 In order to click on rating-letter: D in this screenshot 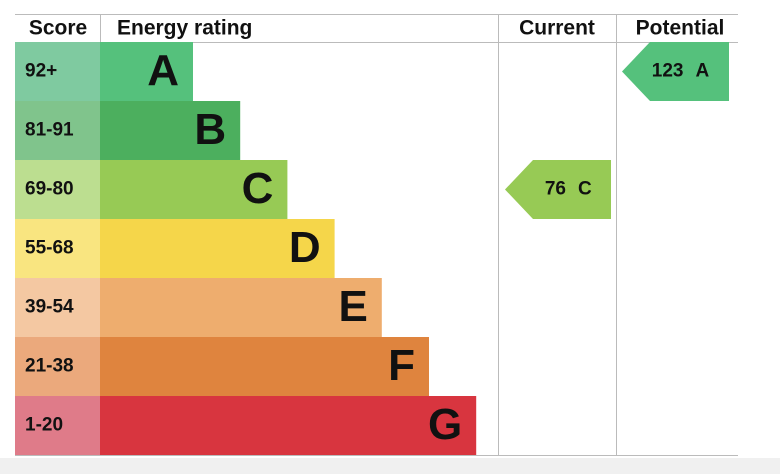, I will do `click(305, 247)`.